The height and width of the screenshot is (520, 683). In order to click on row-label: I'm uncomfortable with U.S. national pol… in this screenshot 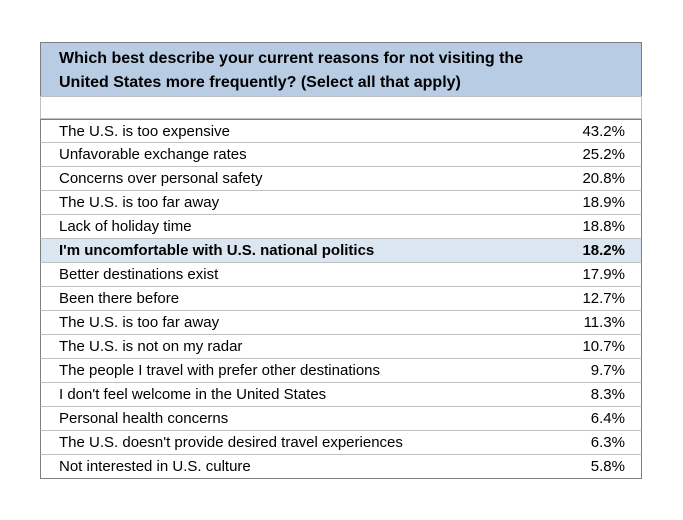, I will do `click(217, 250)`.